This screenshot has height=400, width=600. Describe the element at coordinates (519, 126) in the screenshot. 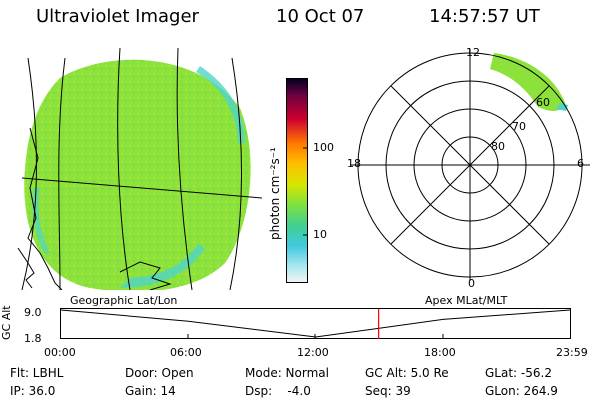

I see `mlat-label-70: 70` at that location.